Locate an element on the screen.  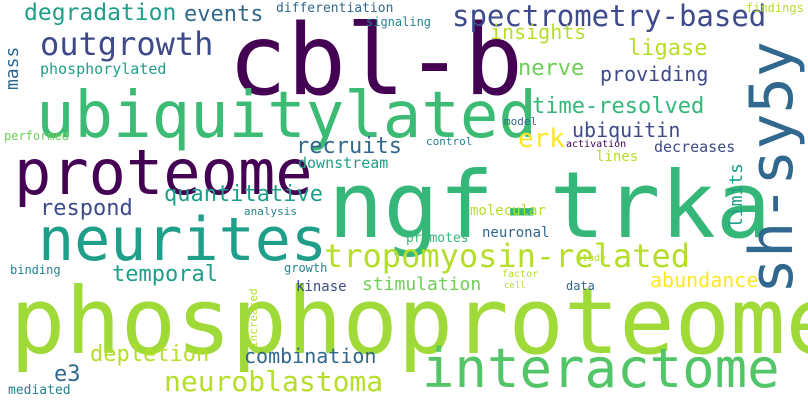
word-activation: activation is located at coordinates (596, 144).